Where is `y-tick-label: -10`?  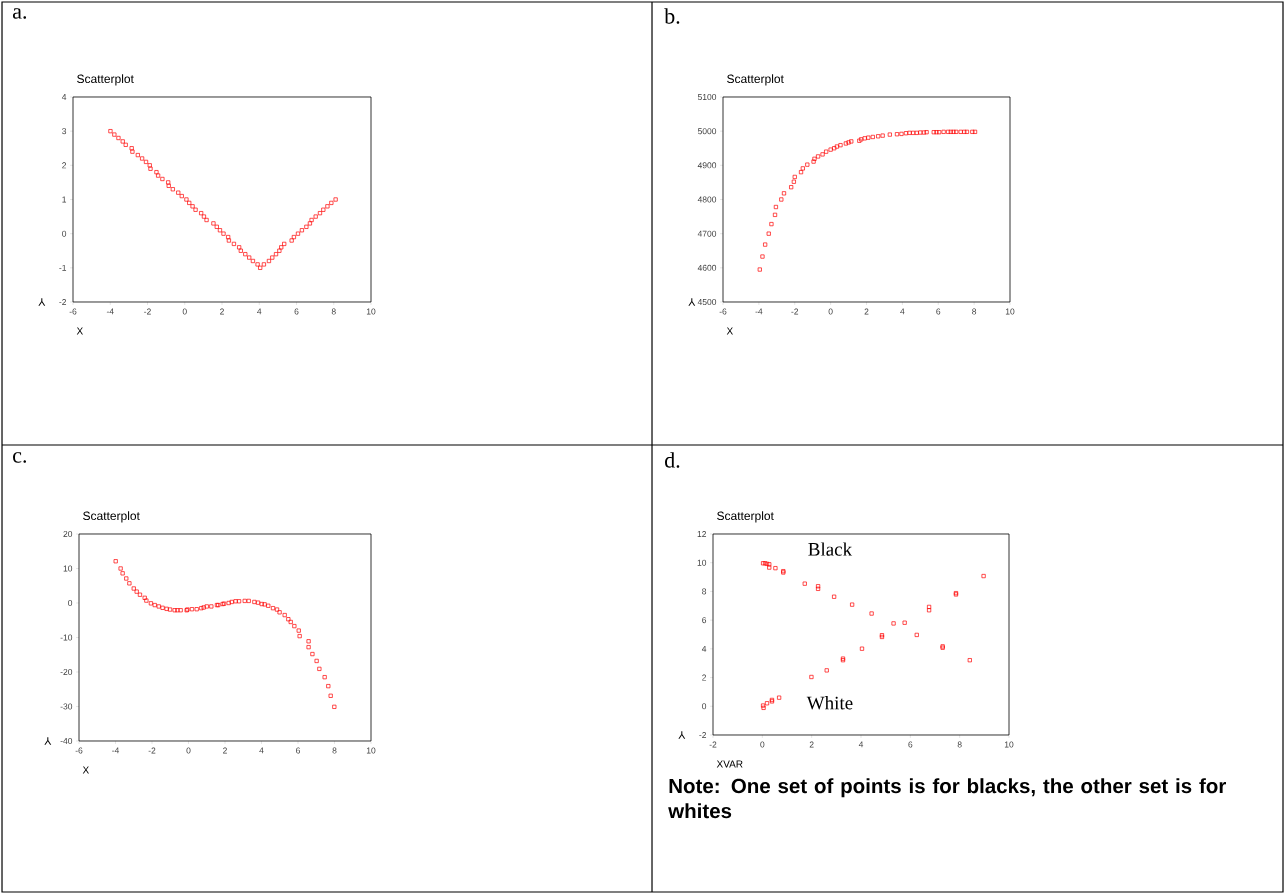
y-tick-label: -10 is located at coordinates (66, 637).